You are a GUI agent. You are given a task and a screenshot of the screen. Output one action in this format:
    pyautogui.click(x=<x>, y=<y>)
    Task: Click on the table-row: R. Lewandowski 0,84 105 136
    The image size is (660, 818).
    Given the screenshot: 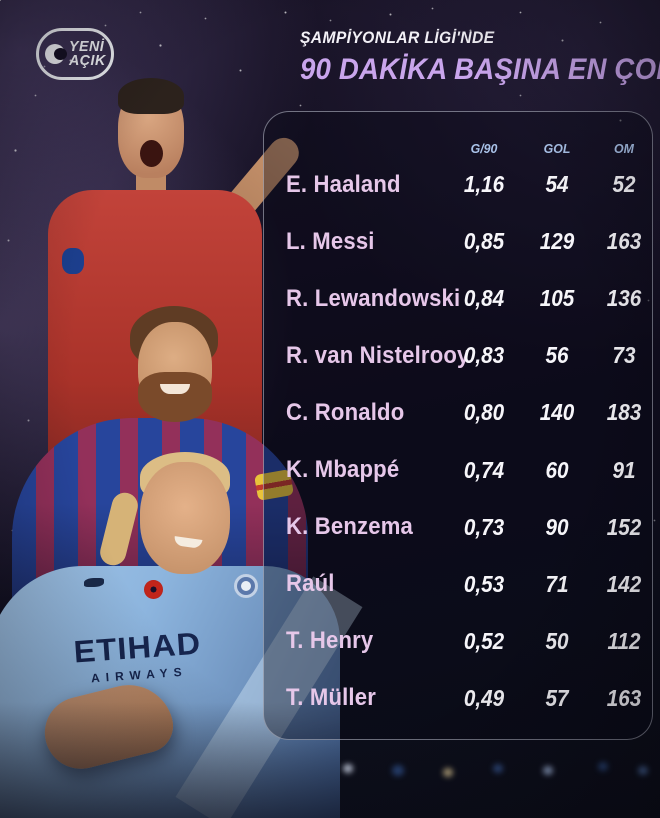 What is the action you would take?
    pyautogui.click(x=463, y=298)
    